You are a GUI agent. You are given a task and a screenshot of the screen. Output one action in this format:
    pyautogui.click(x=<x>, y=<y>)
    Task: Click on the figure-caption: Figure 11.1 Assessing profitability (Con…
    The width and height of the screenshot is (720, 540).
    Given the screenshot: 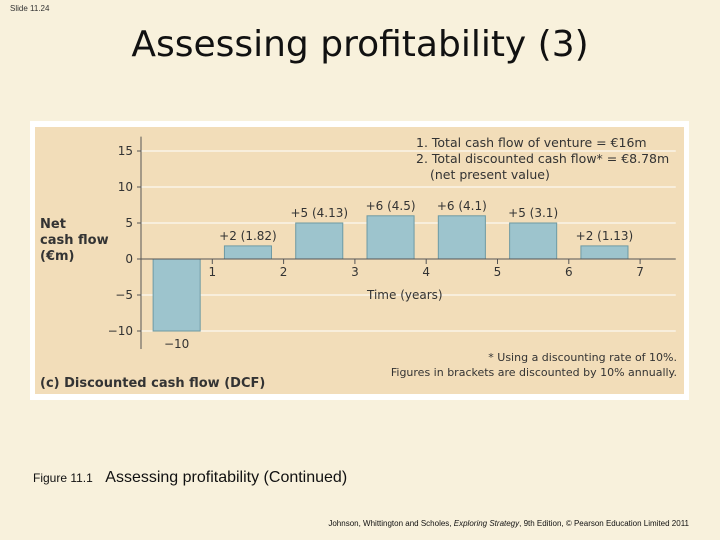 What is the action you would take?
    pyautogui.click(x=190, y=478)
    